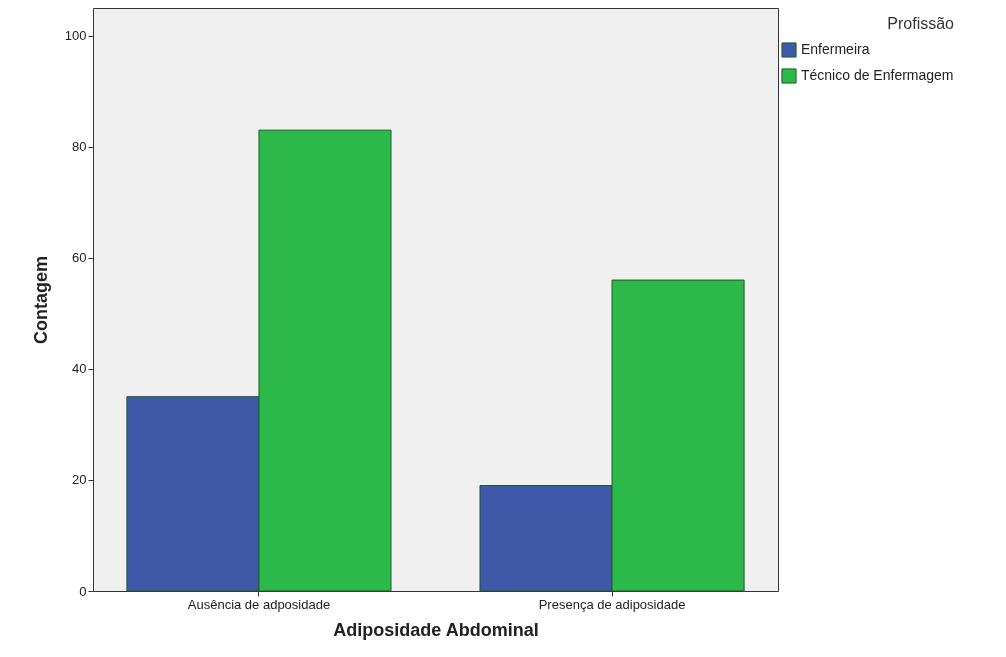 The image size is (1006, 657). I want to click on x-tick-label: Ausência de adposidade, so click(259, 604).